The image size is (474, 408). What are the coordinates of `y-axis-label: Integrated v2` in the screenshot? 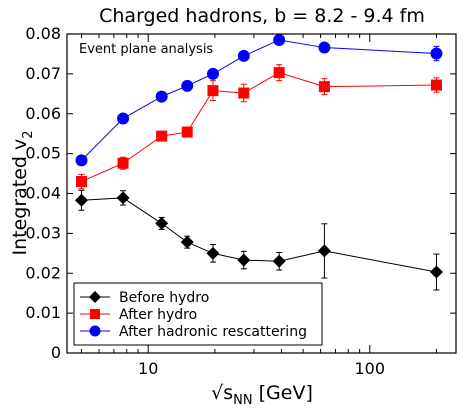 It's located at (22, 192).